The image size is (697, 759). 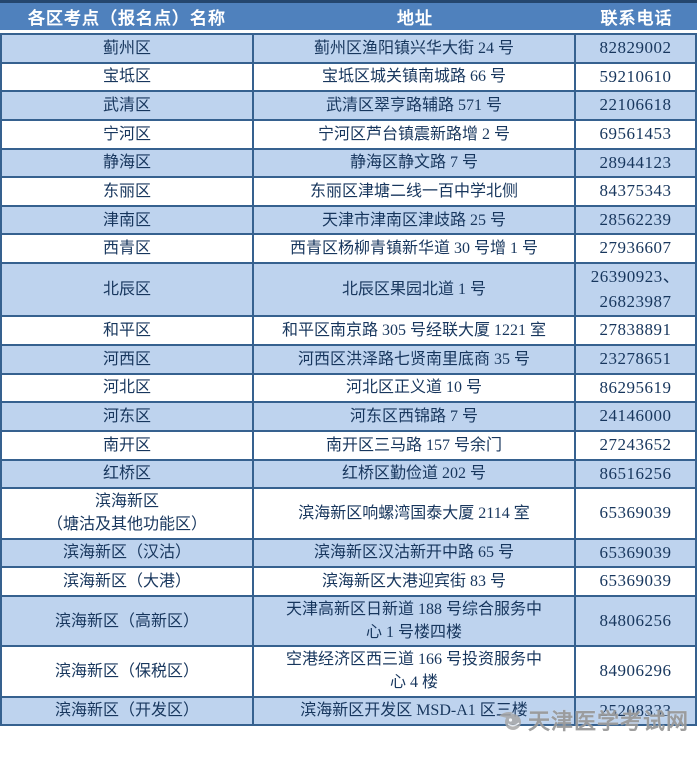 What do you see at coordinates (415, 622) in the screenshot?
I see `address-cell: 天津高新区日新道 188 号综合服务中 心 1 号楼四楼` at bounding box center [415, 622].